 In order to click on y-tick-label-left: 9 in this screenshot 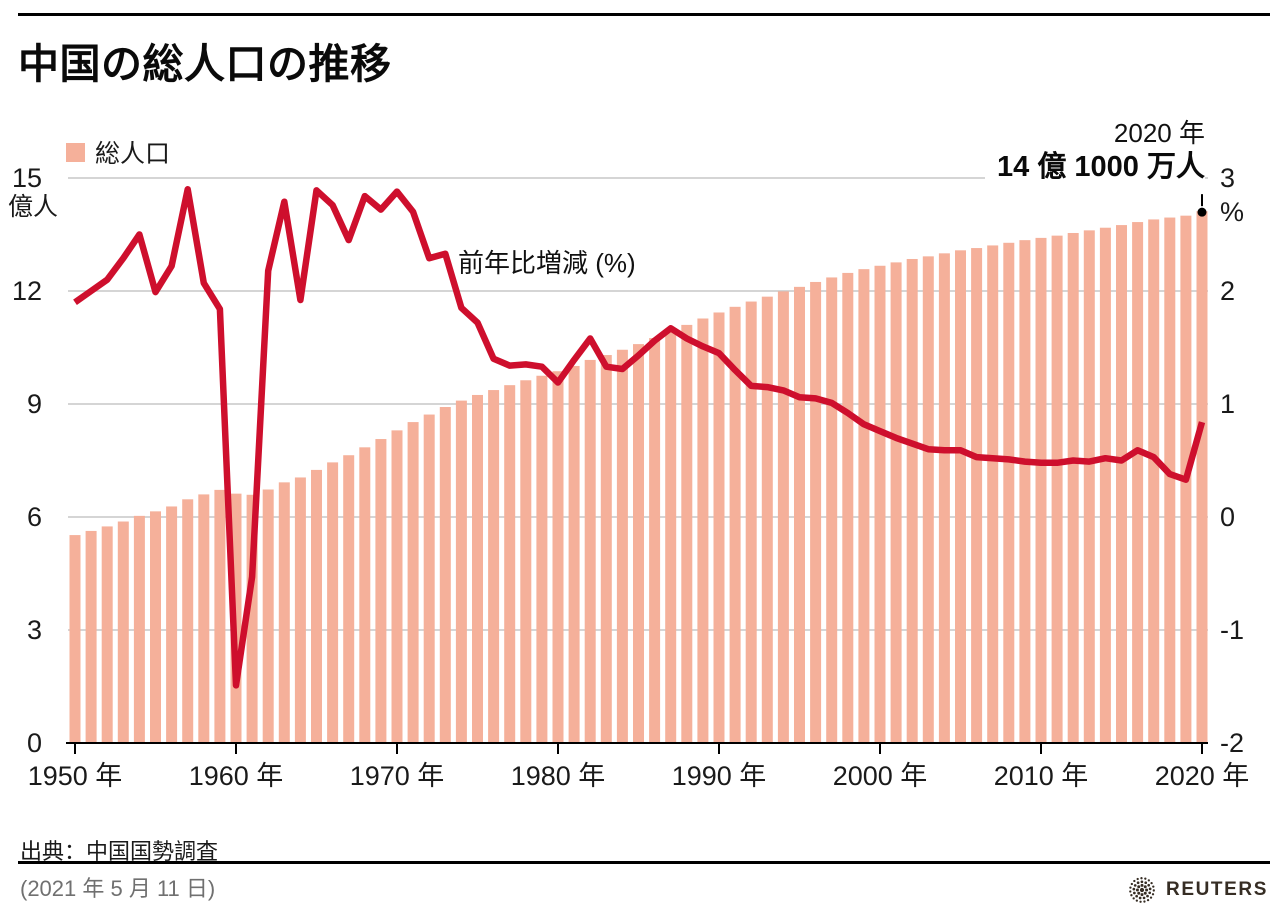, I will do `click(34, 404)`.